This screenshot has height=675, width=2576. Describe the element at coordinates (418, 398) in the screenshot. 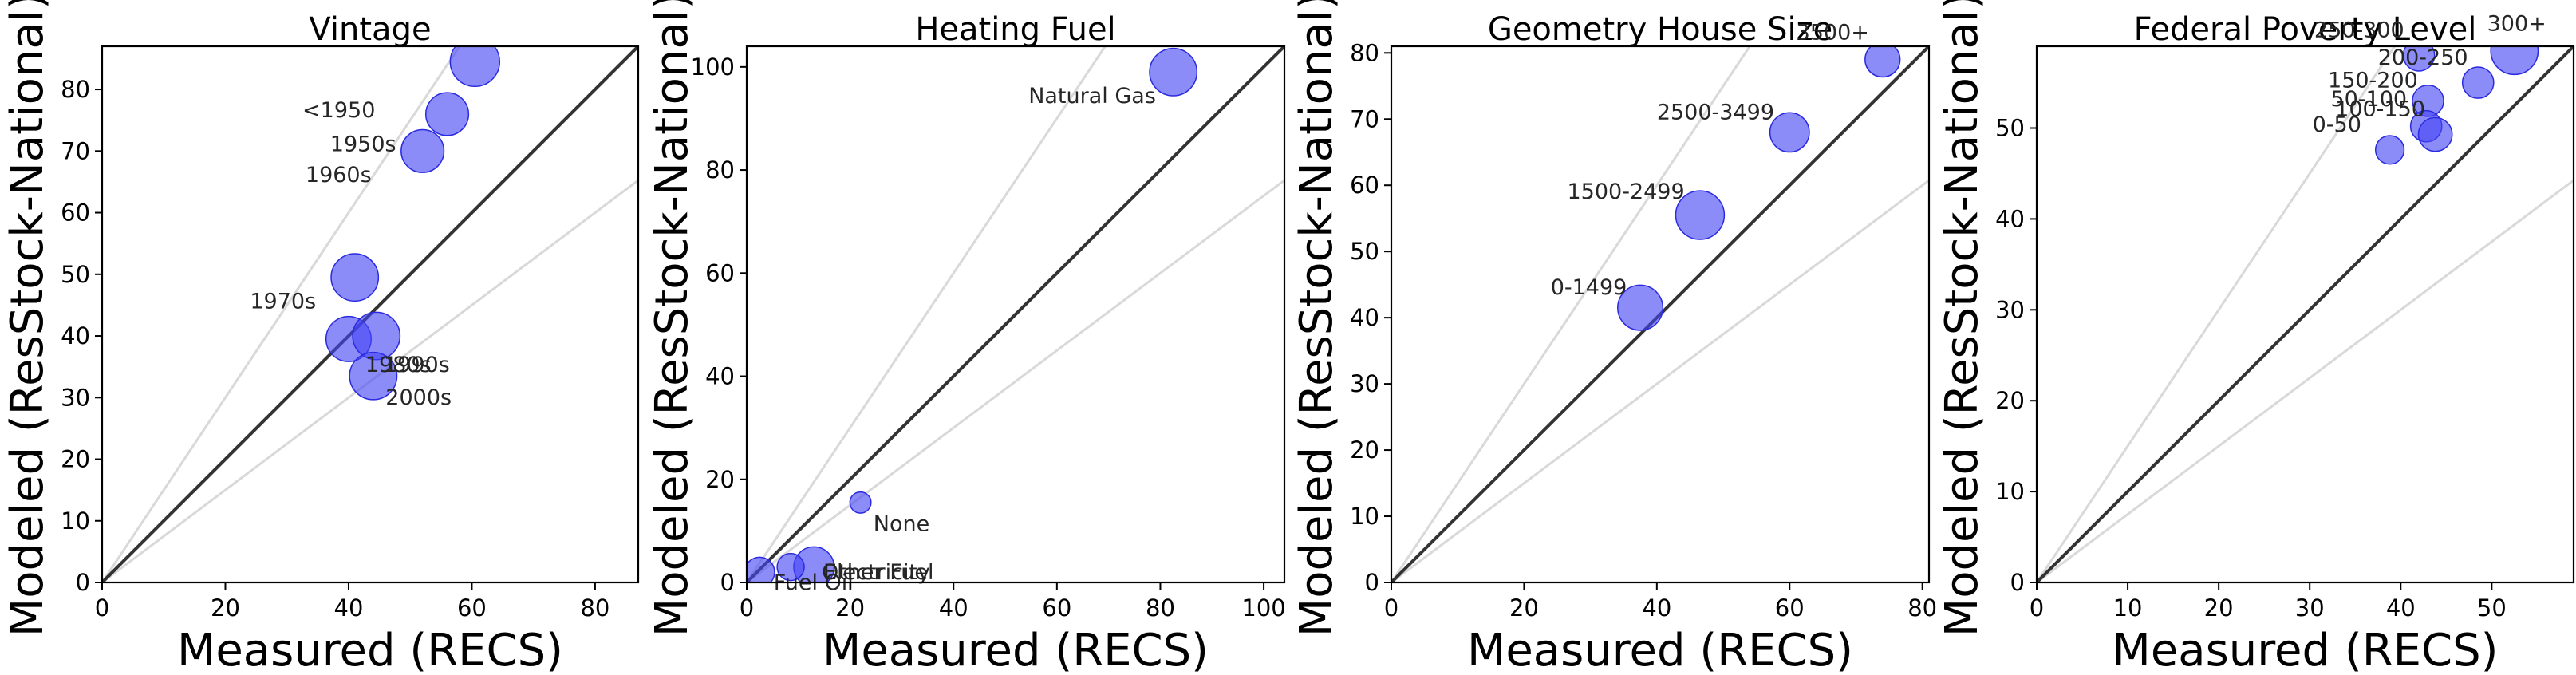

I see `point-label: 2000s` at that location.